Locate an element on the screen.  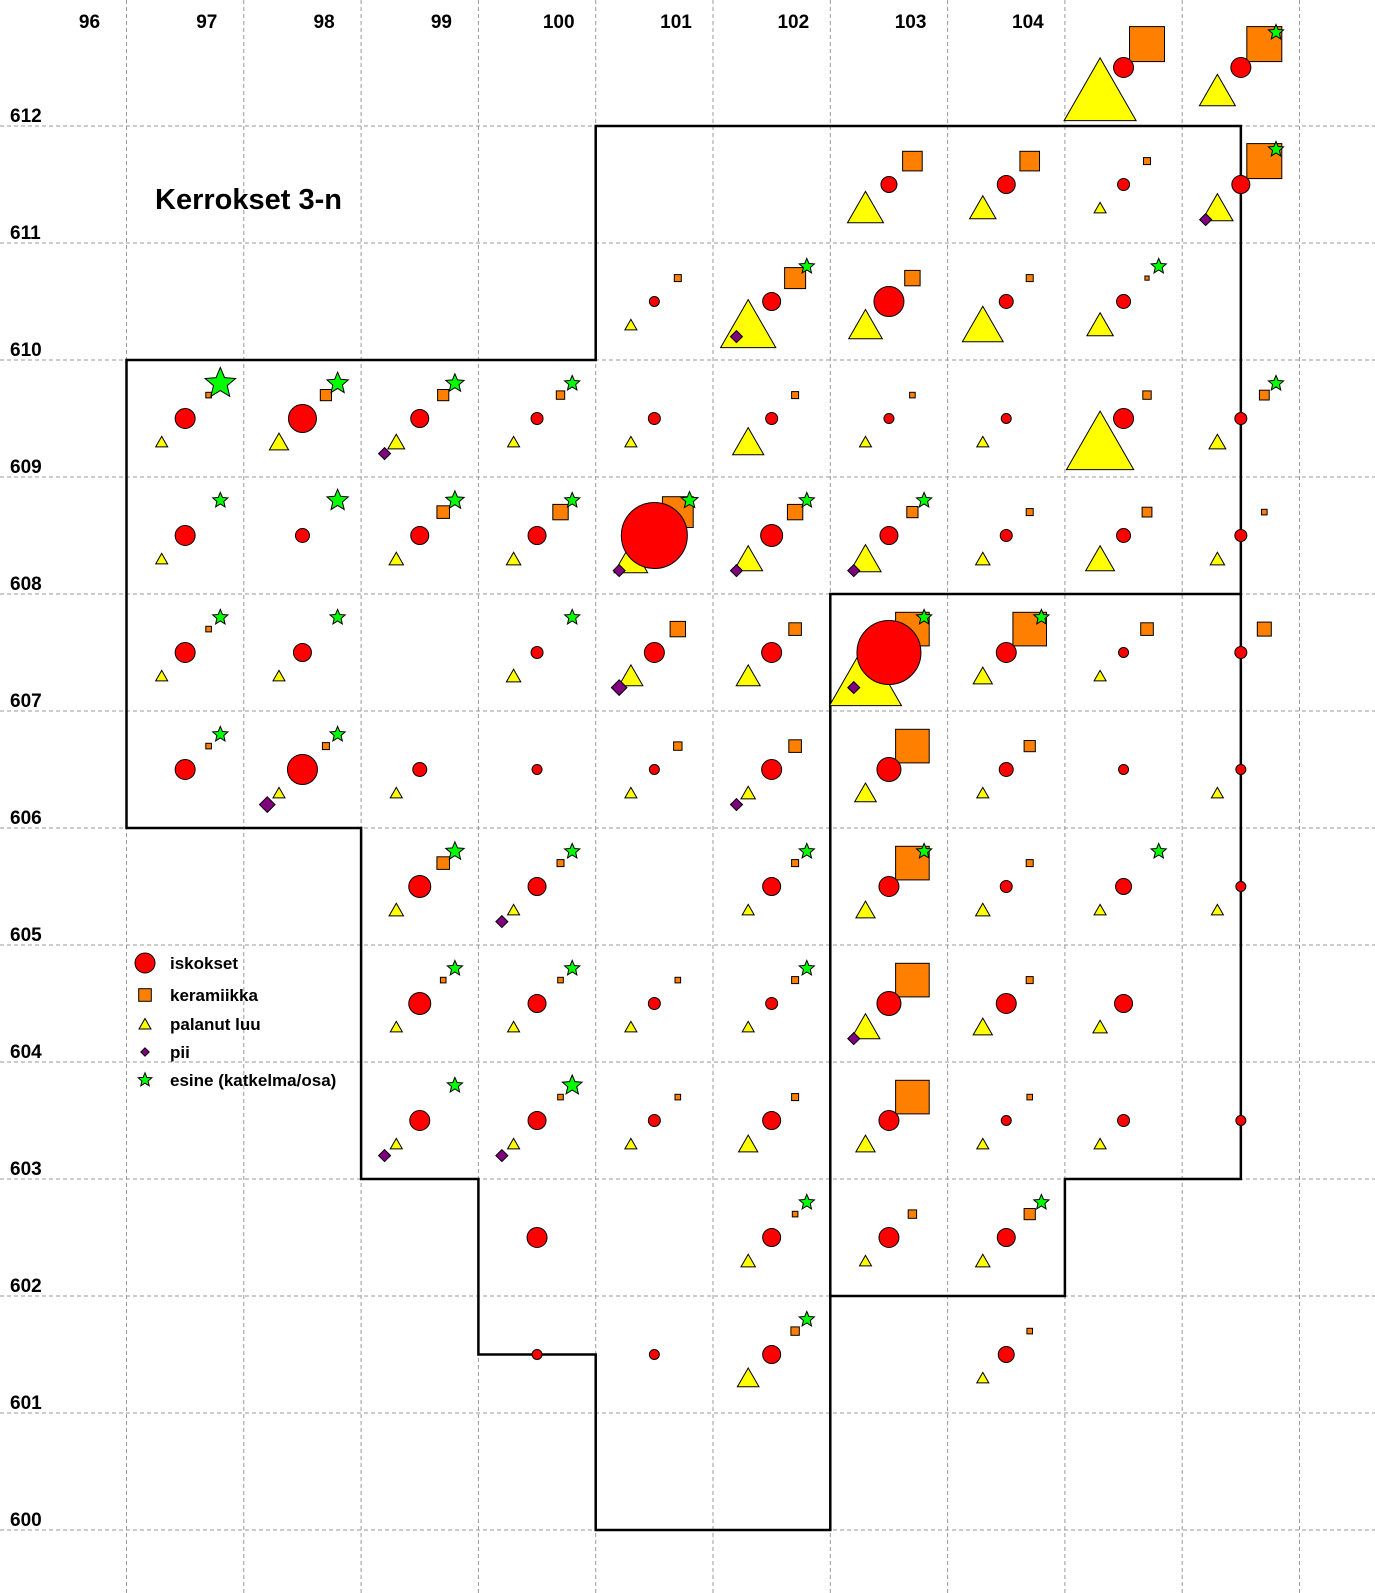
legend-label: keramiikka is located at coordinates (214, 995).